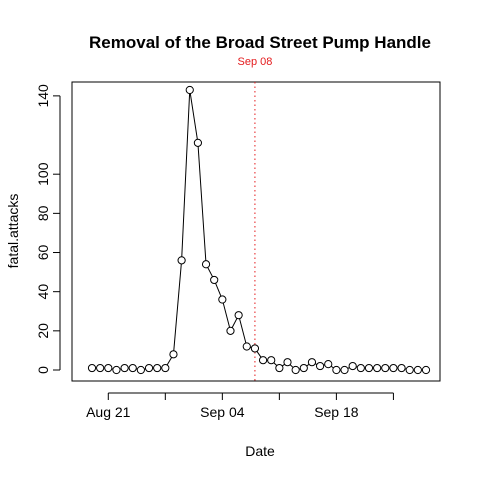  I want to click on x-axis-label: Date, so click(260, 451).